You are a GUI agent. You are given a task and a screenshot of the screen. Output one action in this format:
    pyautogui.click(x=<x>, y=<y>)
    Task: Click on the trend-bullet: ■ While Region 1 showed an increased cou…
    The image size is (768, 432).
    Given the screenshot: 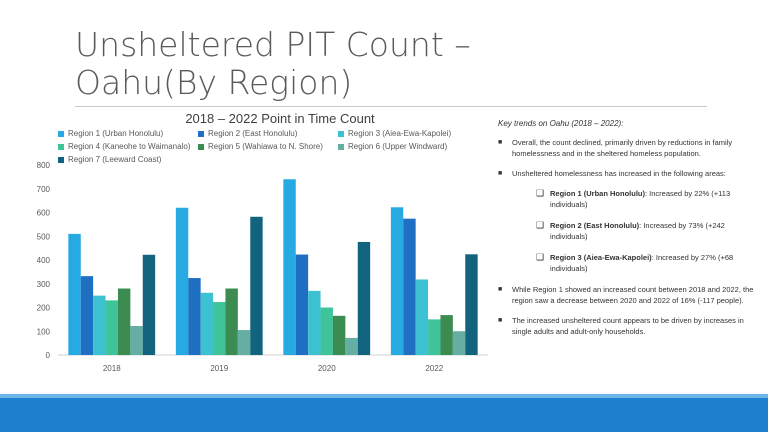 What is the action you would take?
    pyautogui.click(x=630, y=295)
    